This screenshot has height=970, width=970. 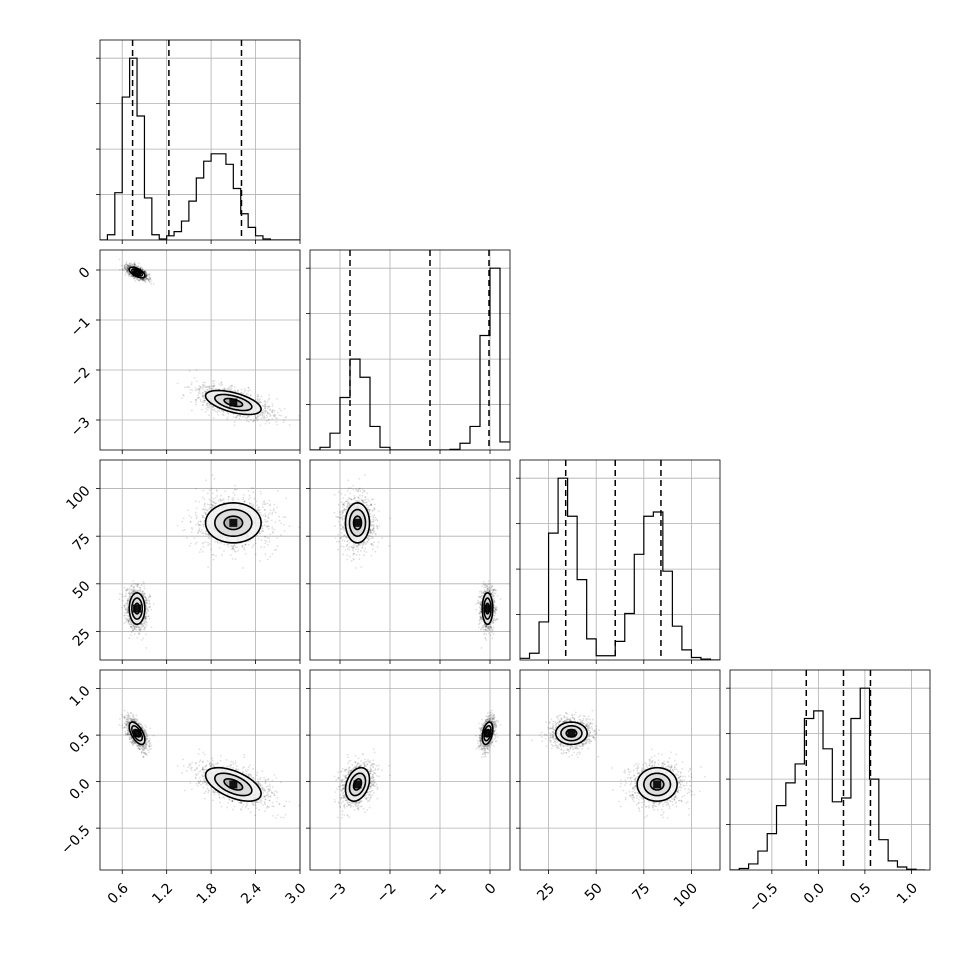 I want to click on panel-r1-c1, so click(x=408, y=351).